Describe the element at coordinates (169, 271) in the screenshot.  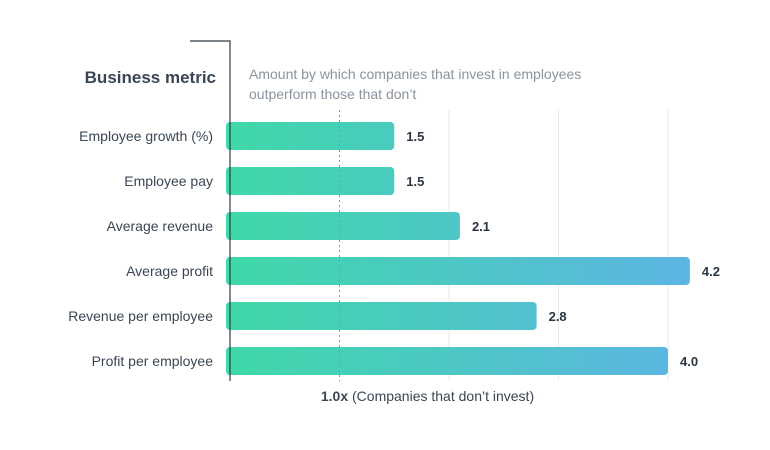
I see `category-label: Average profit` at that location.